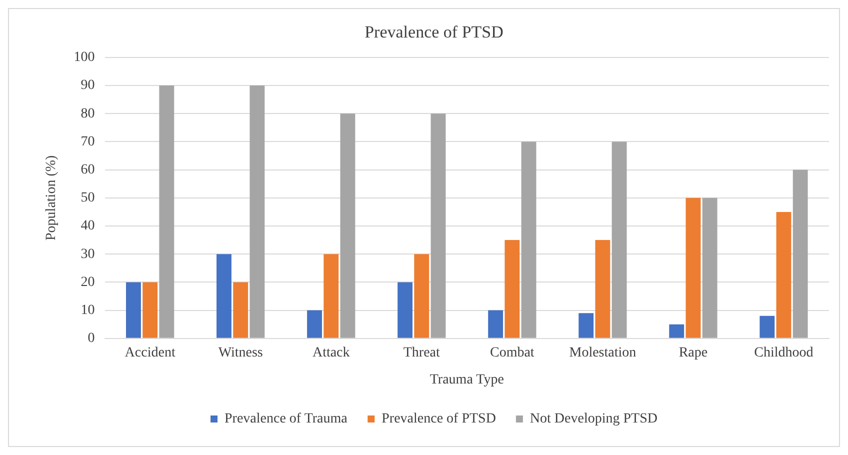  What do you see at coordinates (52, 197) in the screenshot?
I see `y-axis-title: Population (%)` at bounding box center [52, 197].